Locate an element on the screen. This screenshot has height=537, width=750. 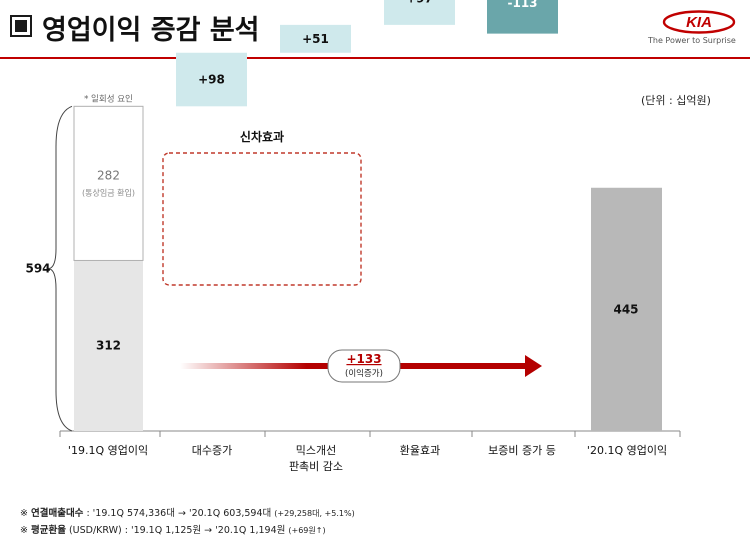
note-bold: 연결매출대수 is located at coordinates (57, 513).